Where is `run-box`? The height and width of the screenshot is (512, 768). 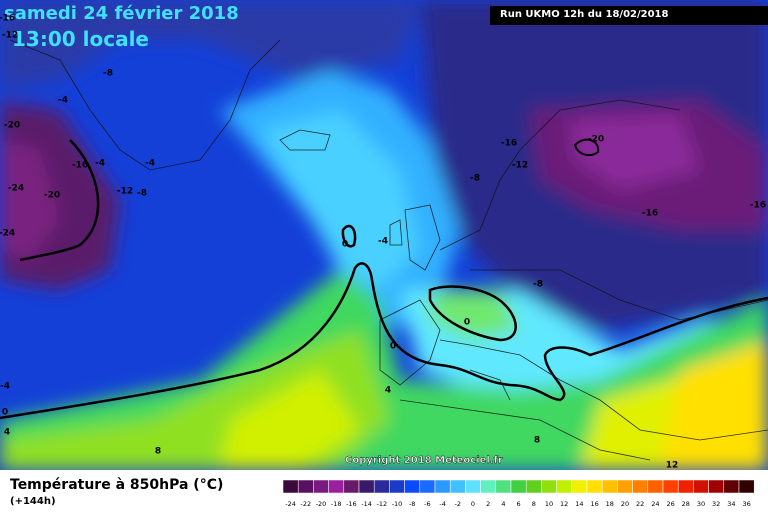
run-box is located at coordinates (629, 15).